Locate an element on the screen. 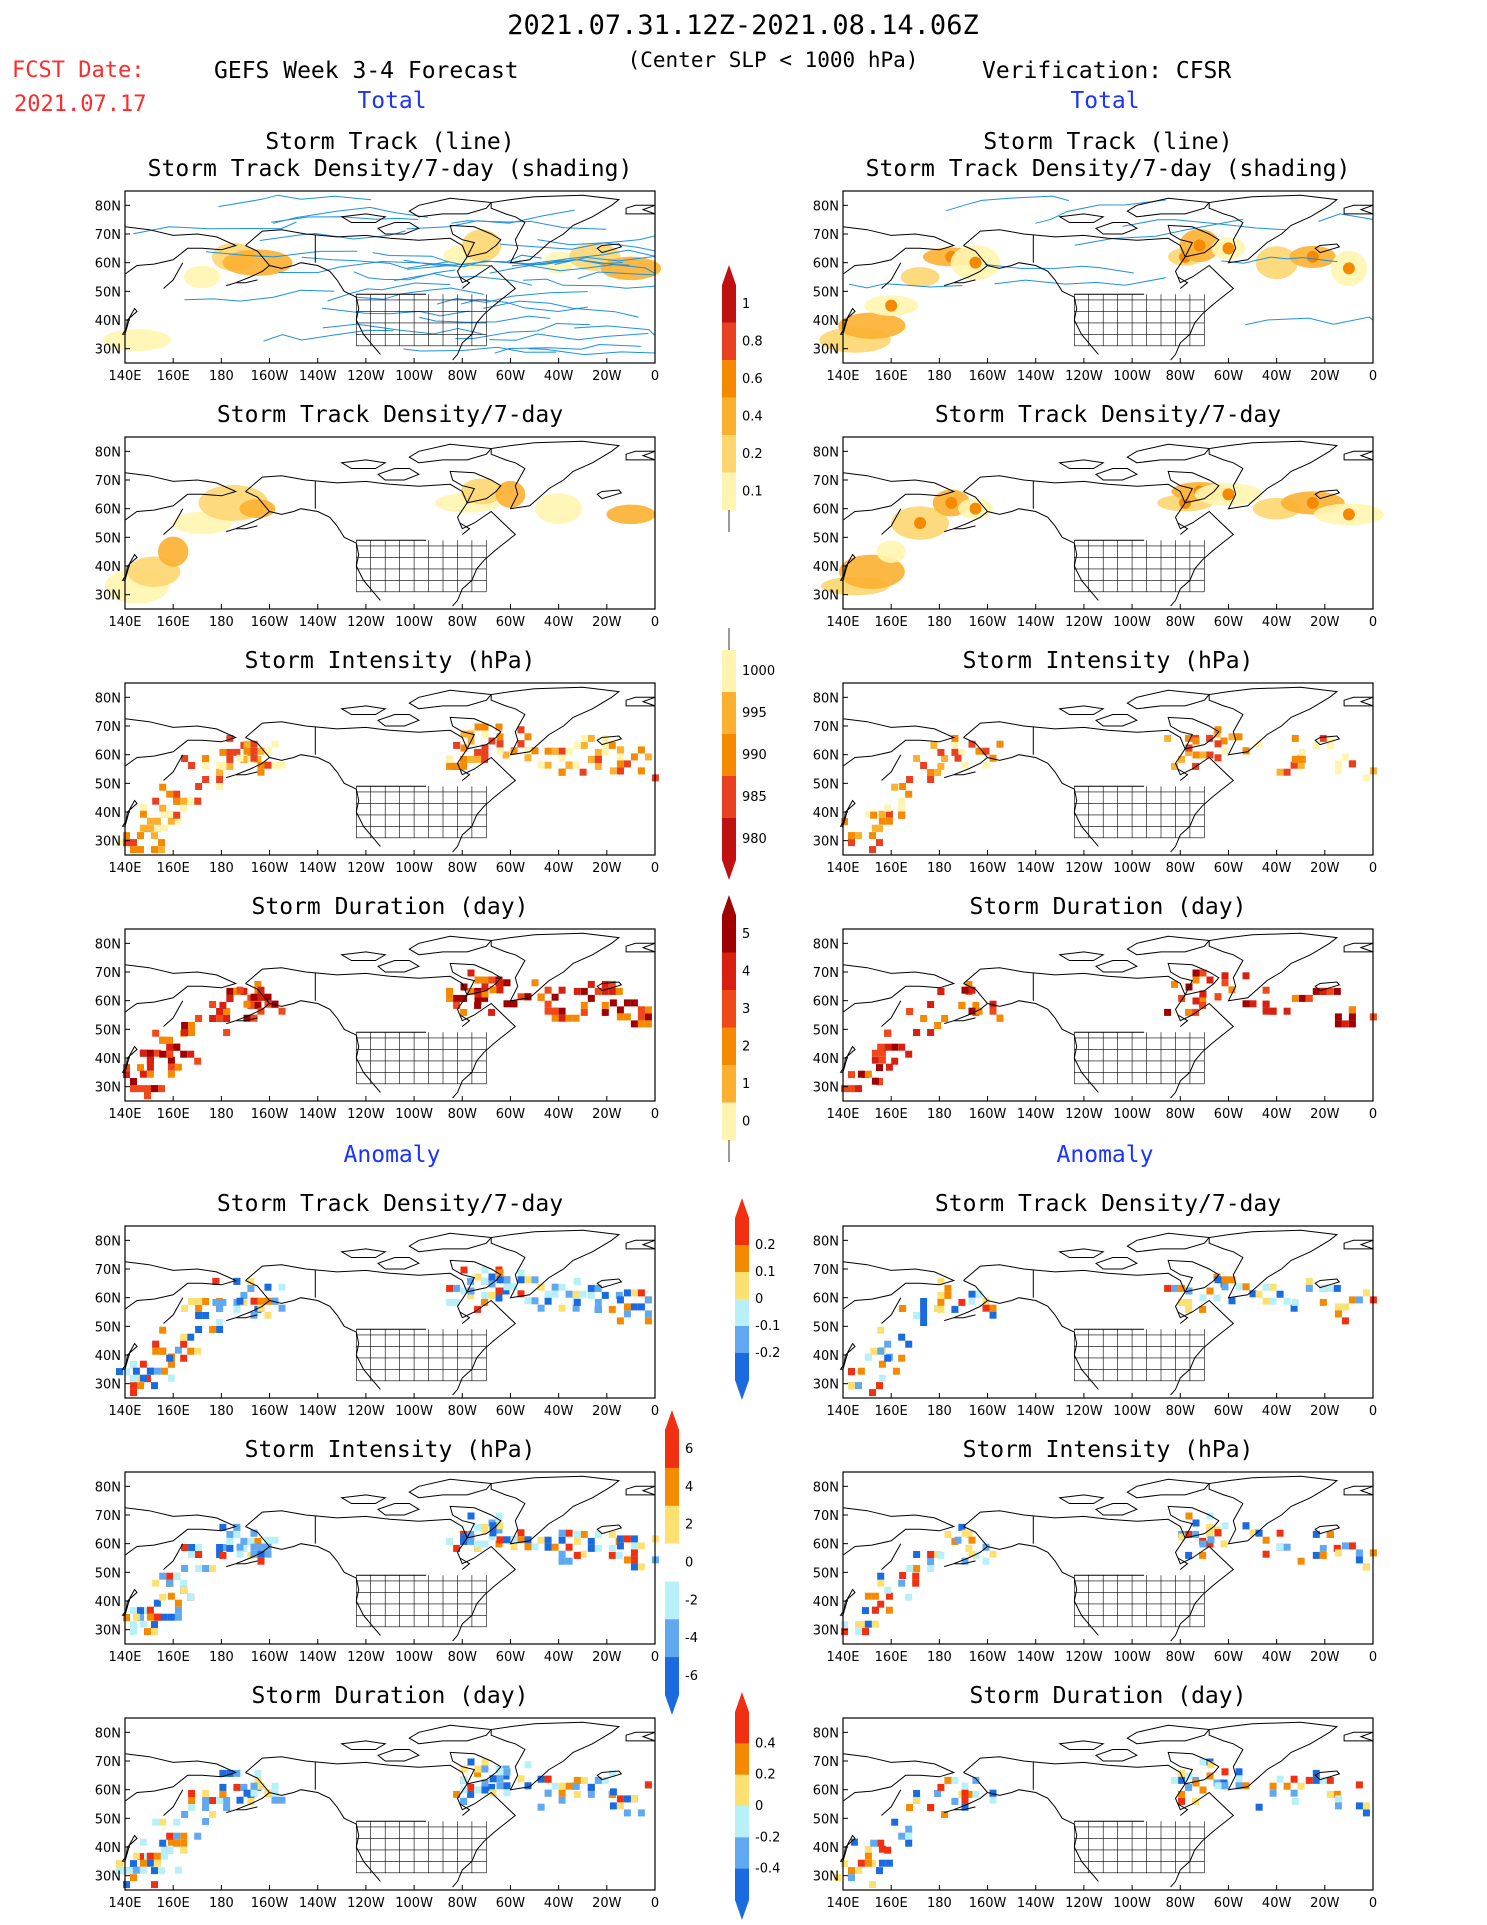 The image size is (1487, 1925). colorbar-label: -4 is located at coordinates (691, 1638).